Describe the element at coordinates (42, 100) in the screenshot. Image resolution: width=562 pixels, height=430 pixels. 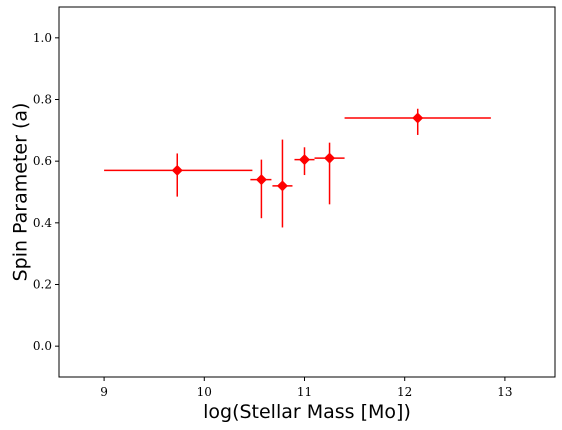
I see `y-tick-label: 0.8` at that location.